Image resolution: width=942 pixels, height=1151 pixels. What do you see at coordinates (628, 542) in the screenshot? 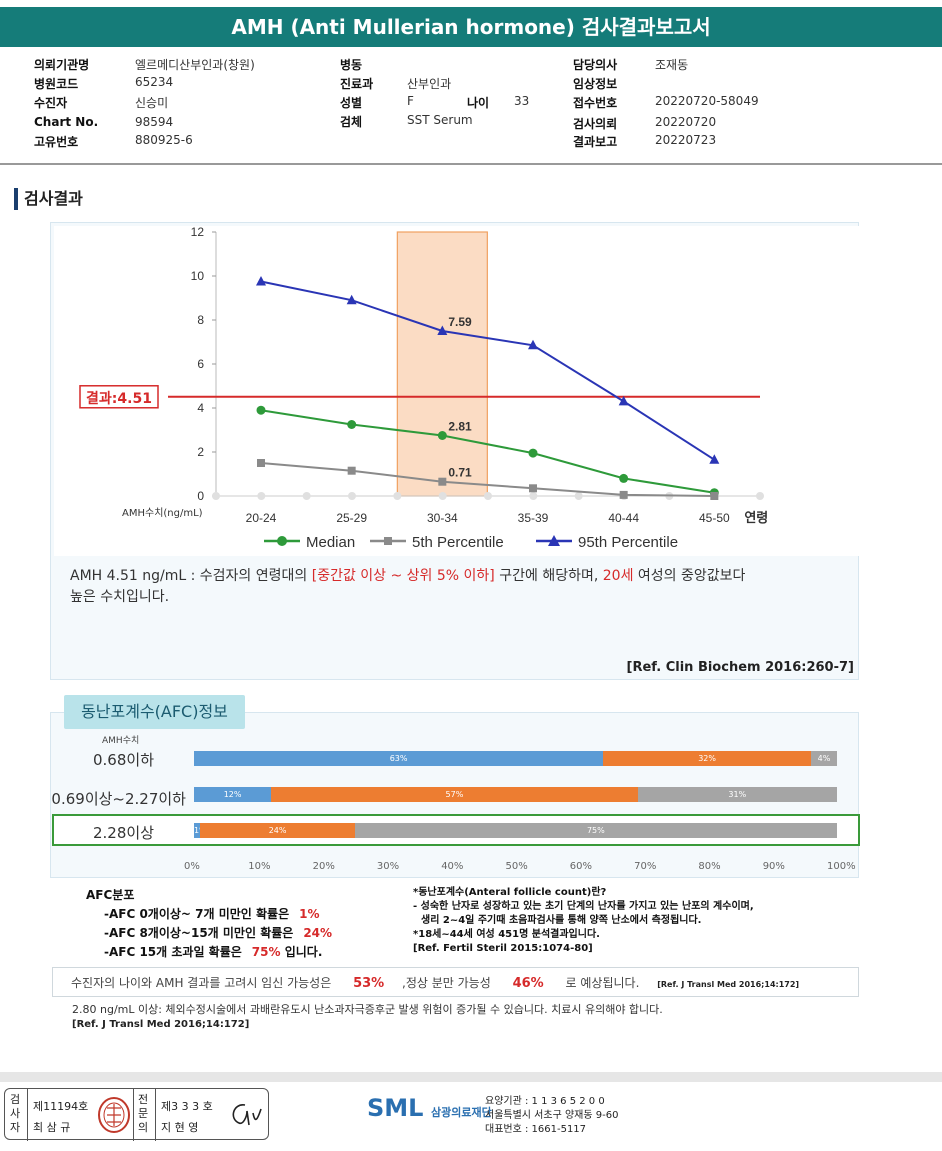
I see `legend-label: 95th Percentile` at bounding box center [628, 542].